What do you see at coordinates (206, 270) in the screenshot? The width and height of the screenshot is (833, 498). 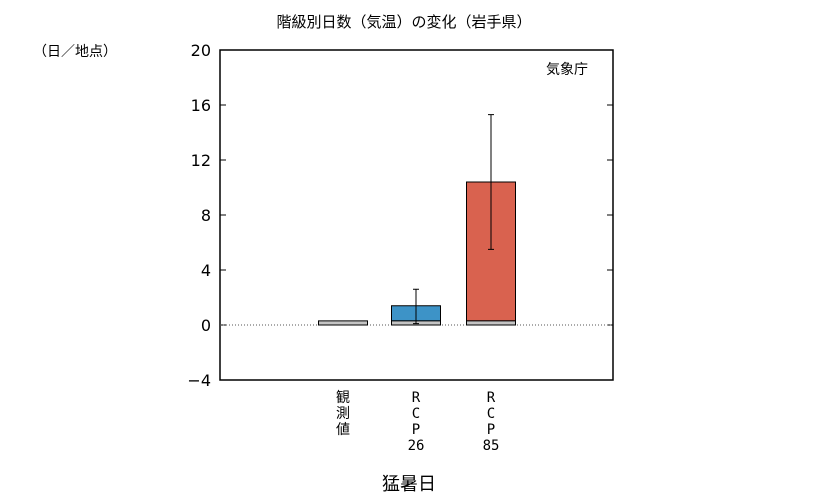 I see `y-tick-label: 4` at bounding box center [206, 270].